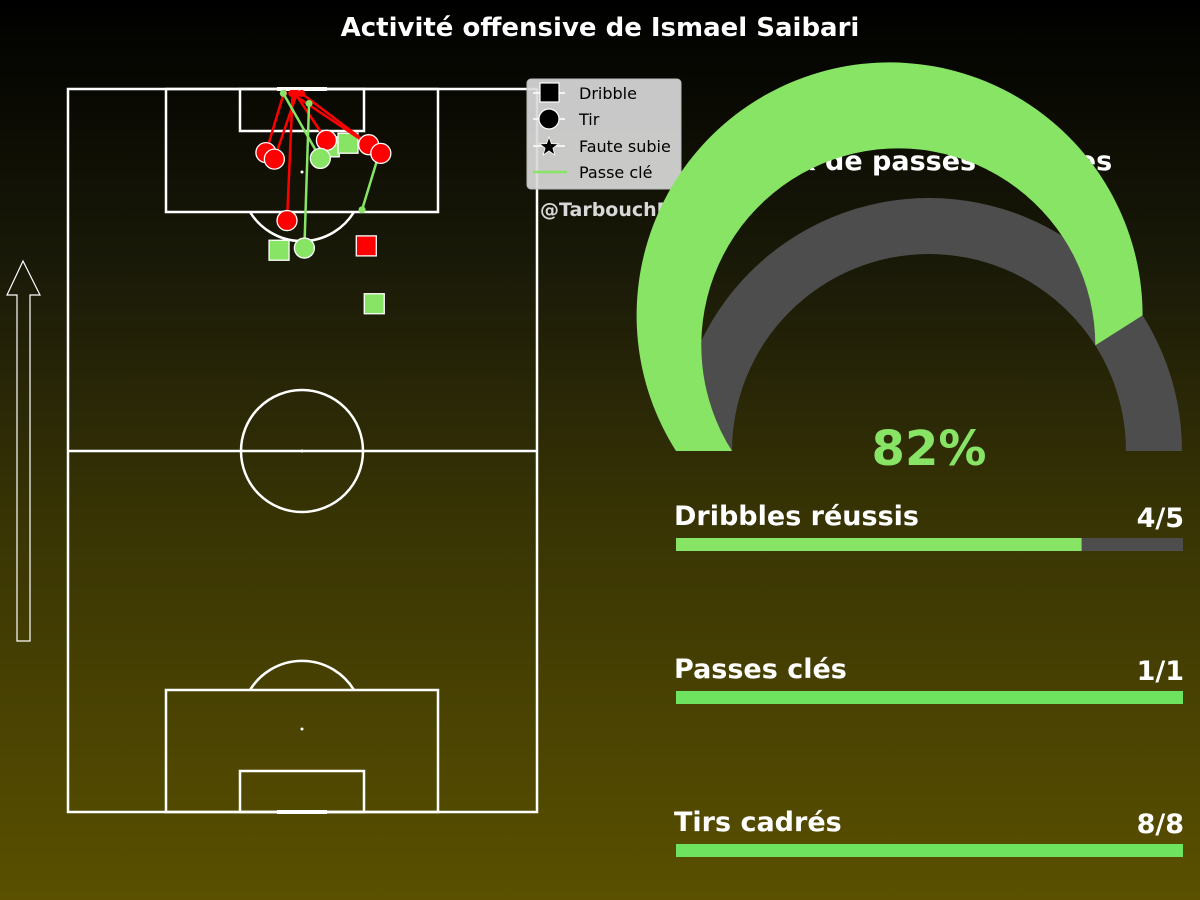 This screenshot has height=900, width=1200. What do you see at coordinates (929, 832) in the screenshot?
I see `stat-shots-on-target: Tirs cadrés 8/8` at bounding box center [929, 832].